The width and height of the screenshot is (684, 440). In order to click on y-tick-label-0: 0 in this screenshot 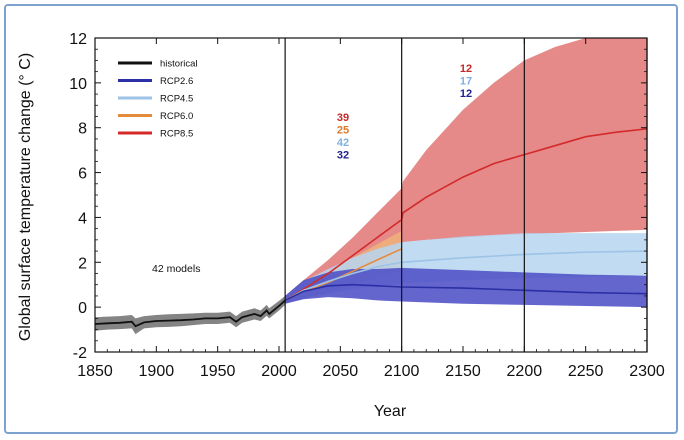, I will do `click(82, 308)`.